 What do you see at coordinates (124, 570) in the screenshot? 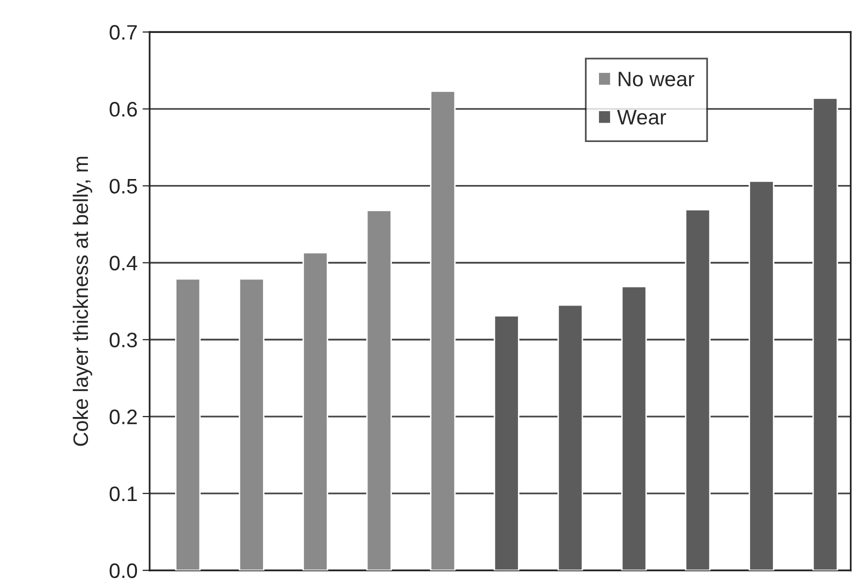
I see `y-tick-label: 0.0` at bounding box center [124, 570].